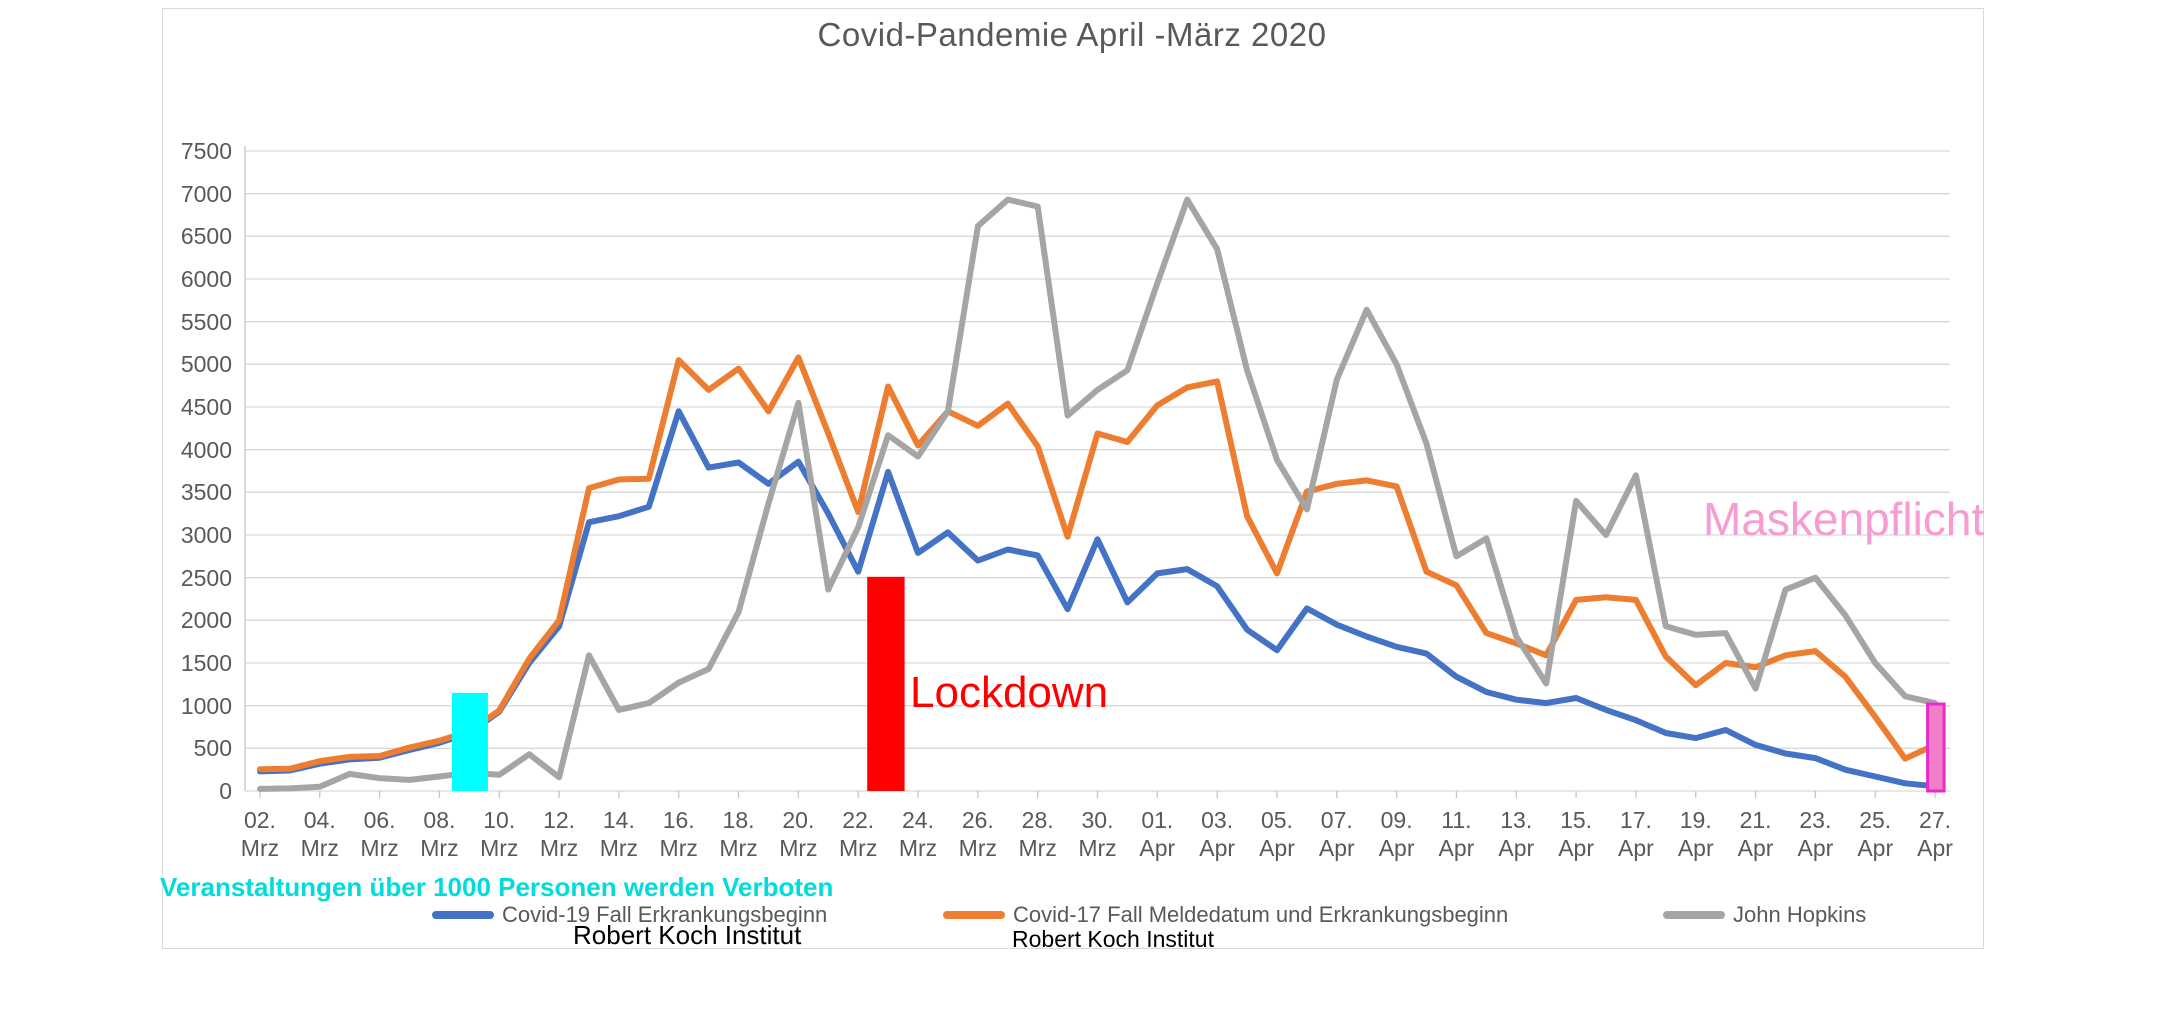 This screenshot has height=1010, width=2158. I want to click on x-tick-label: 24. Mrz, so click(918, 834).